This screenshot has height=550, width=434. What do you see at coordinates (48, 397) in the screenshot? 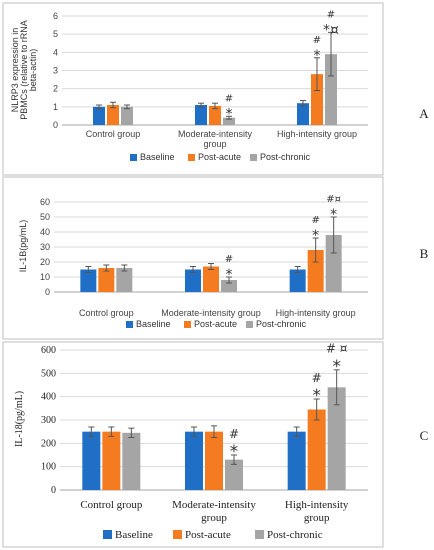
I see `y-tick-label: 400` at bounding box center [48, 397].